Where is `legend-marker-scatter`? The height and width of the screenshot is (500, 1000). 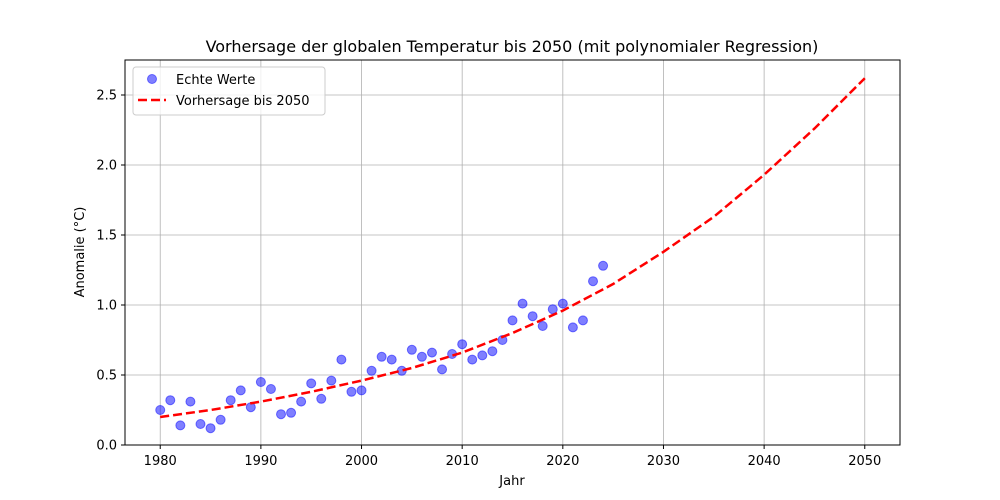 legend-marker-scatter is located at coordinates (152, 79).